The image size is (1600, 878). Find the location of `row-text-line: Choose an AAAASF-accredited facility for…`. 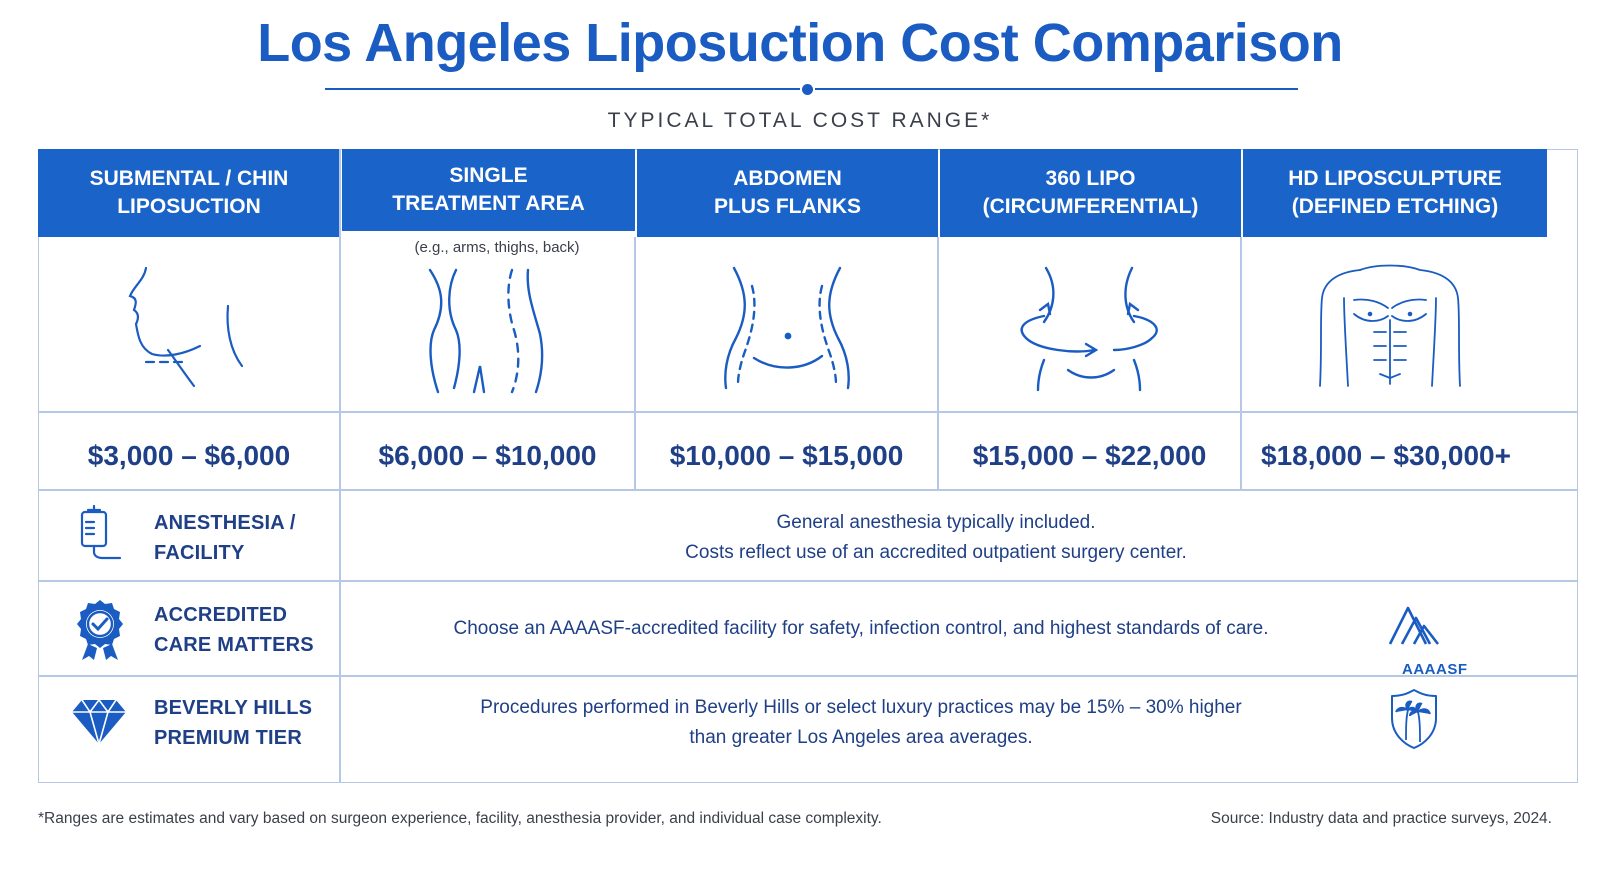

row-text-line: Choose an AAAASF-accredited facility for… is located at coordinates (861, 628).